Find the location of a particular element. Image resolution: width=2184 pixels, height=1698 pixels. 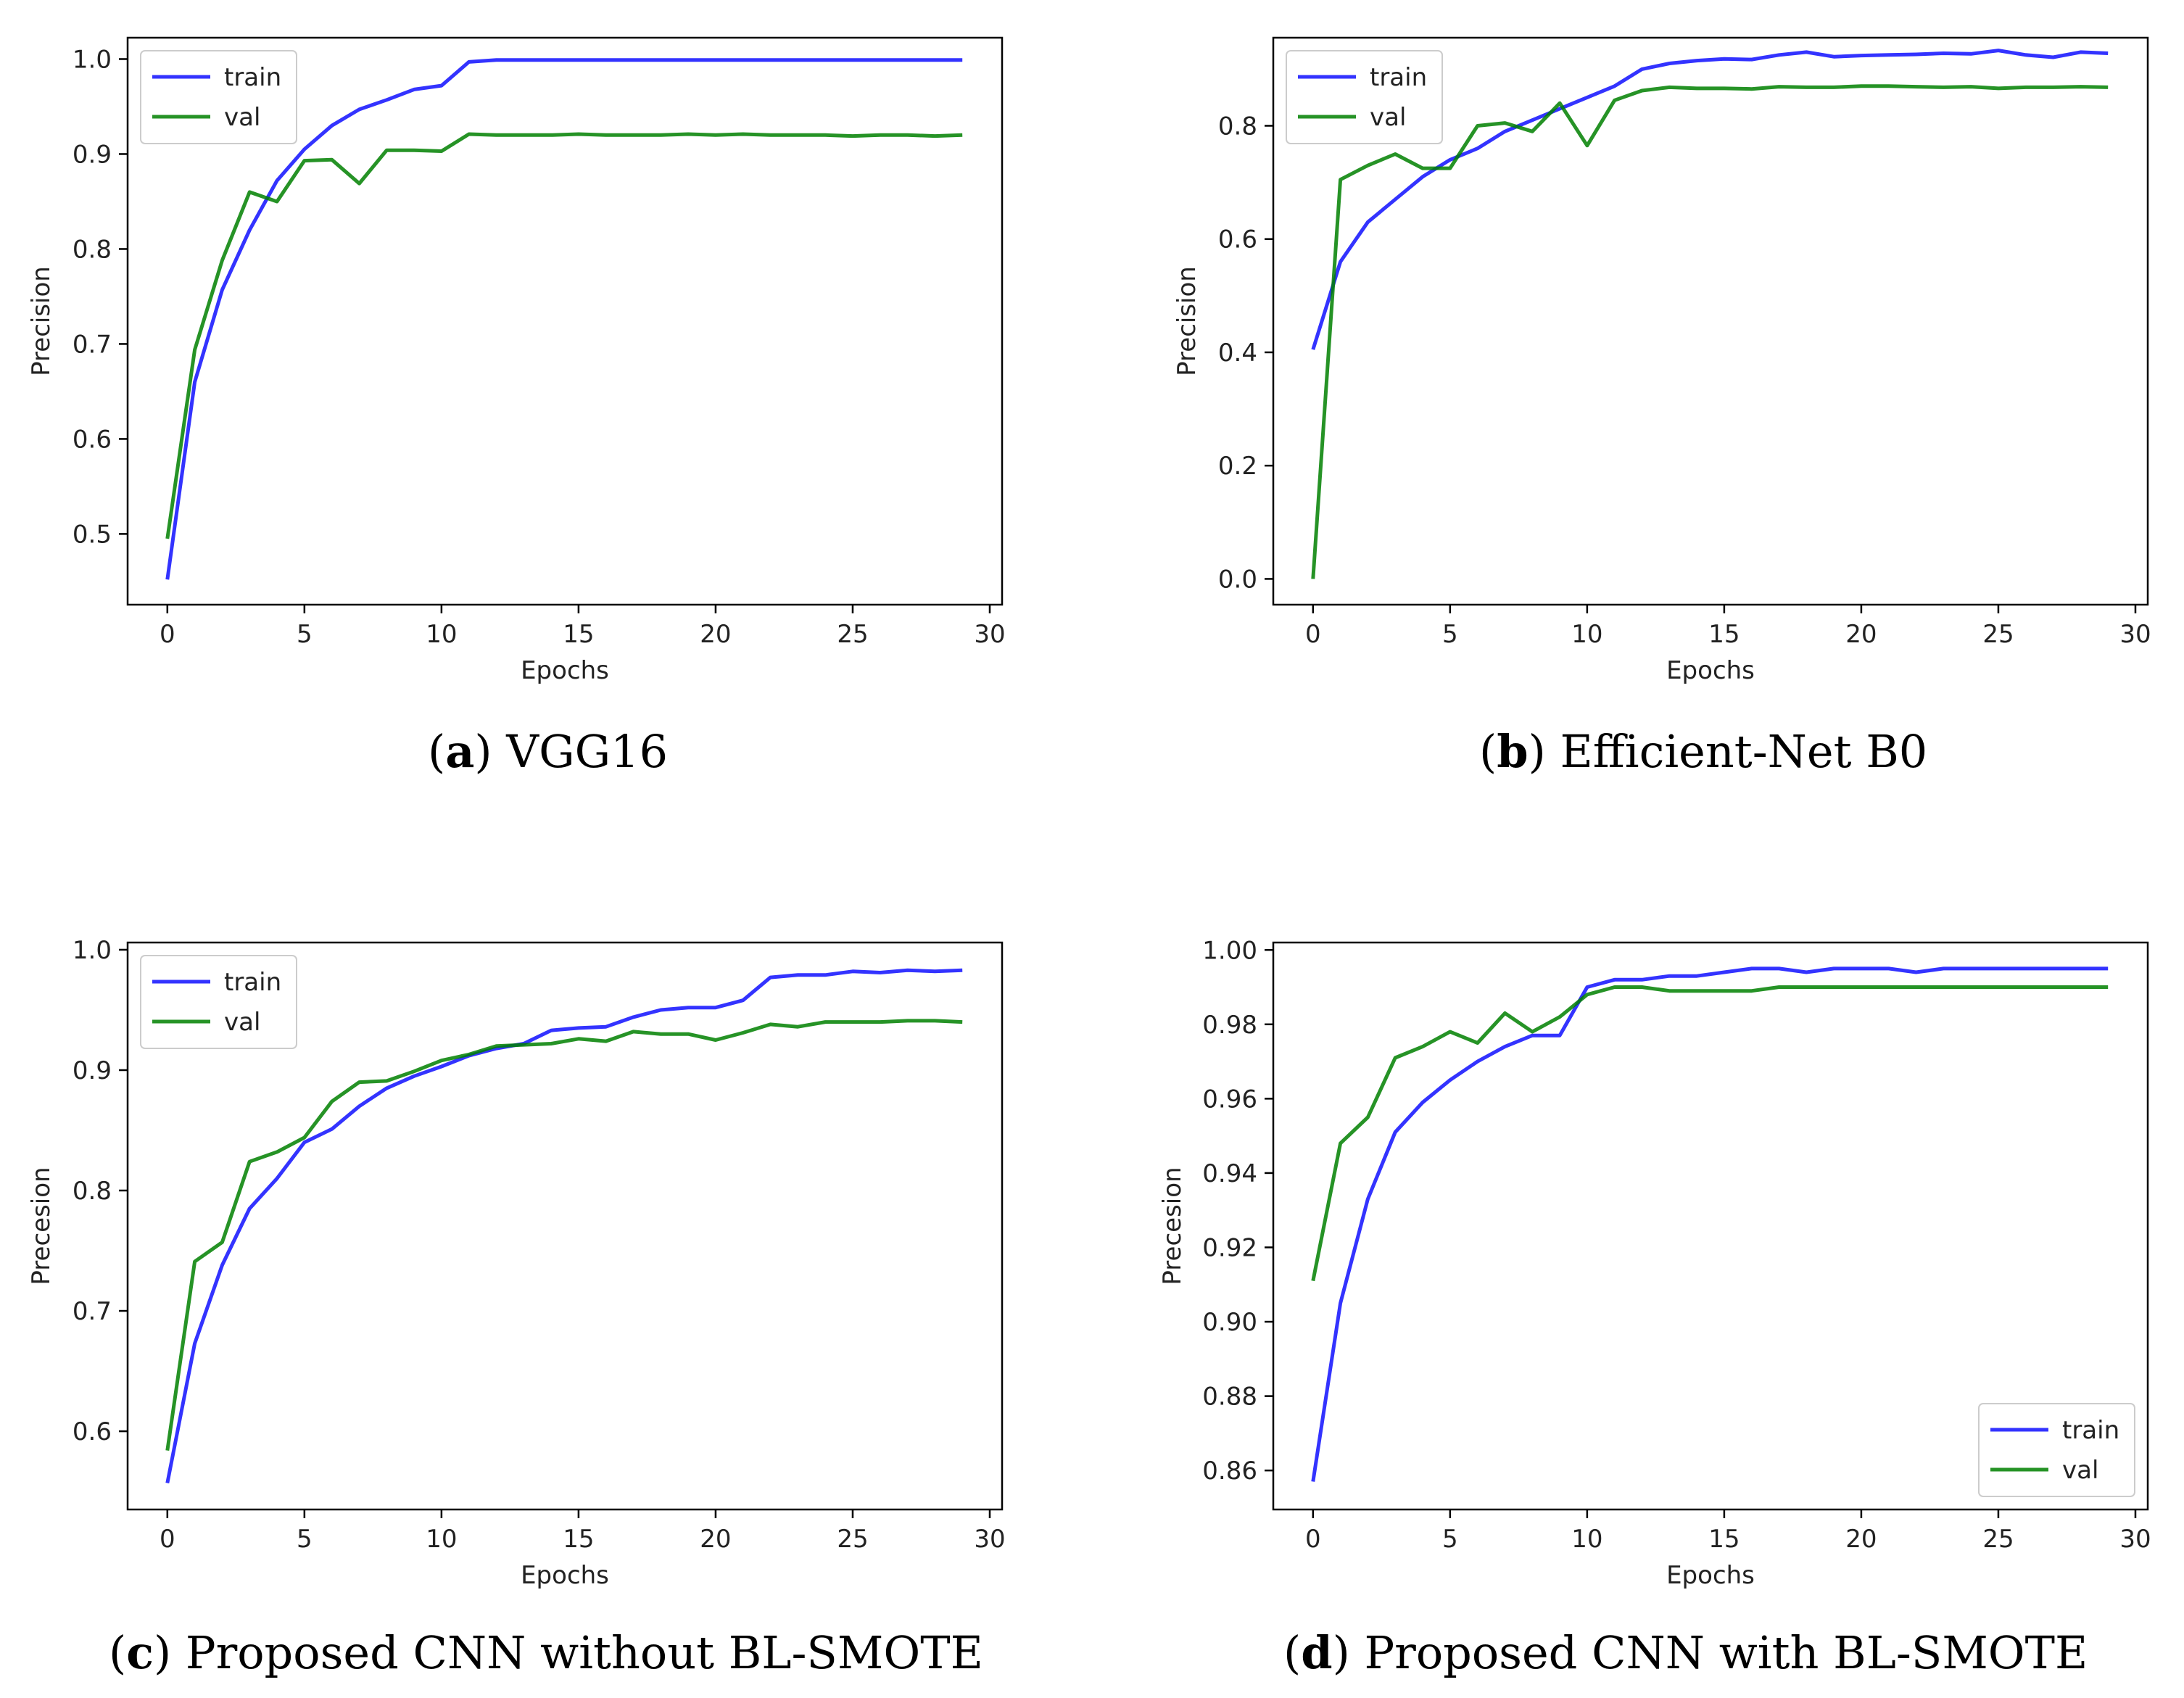

y-tick-label-a-3: 0.8 is located at coordinates (92, 249).